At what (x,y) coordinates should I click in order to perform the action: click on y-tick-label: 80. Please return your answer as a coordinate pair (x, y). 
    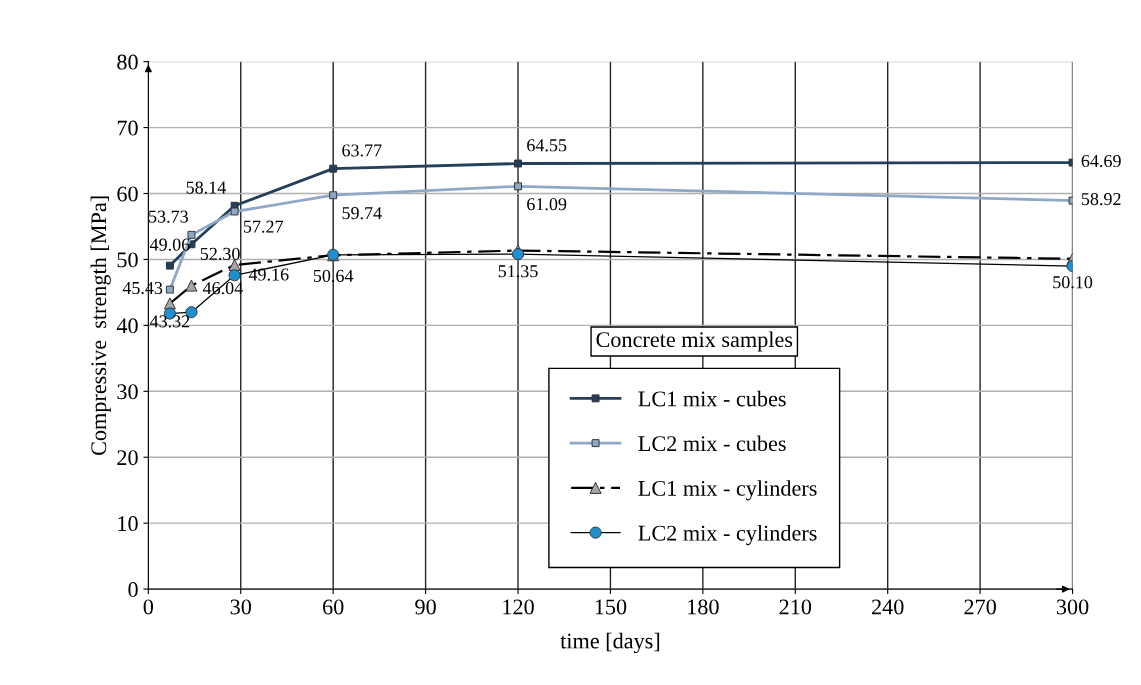
    Looking at the image, I should click on (127, 62).